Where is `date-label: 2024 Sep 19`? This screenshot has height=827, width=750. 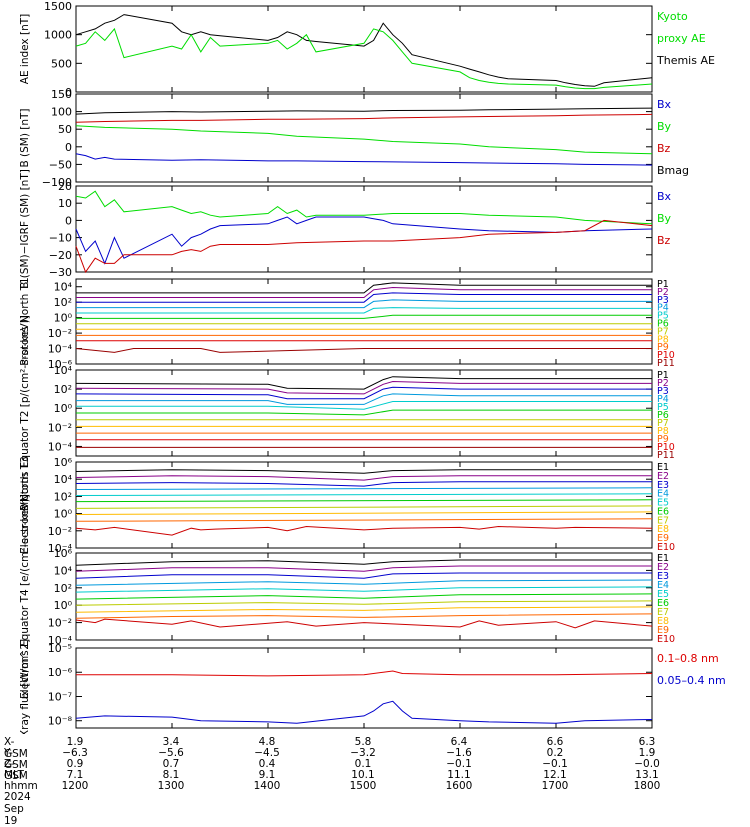
date-label: 2024 Sep 19 is located at coordinates (17, 809).